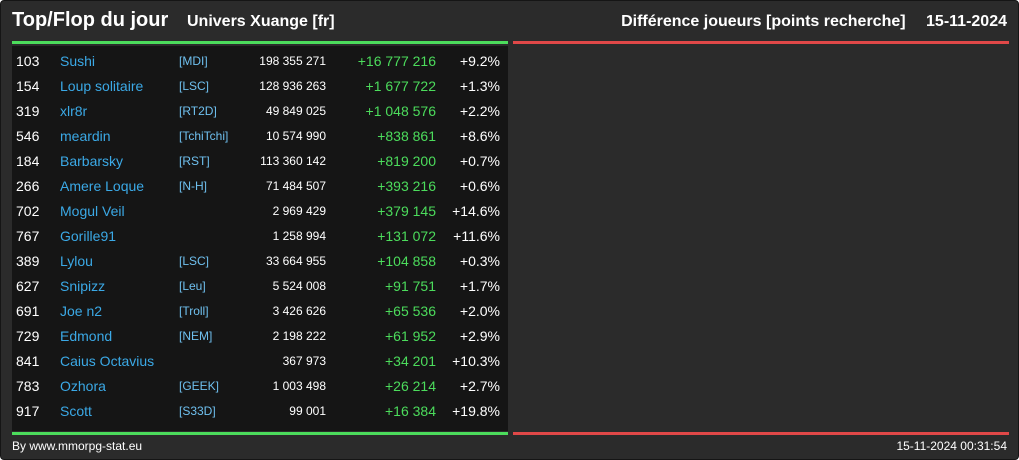 The image size is (1019, 460). What do you see at coordinates (295, 111) in the screenshot?
I see `player-total-points: 49 849 025` at bounding box center [295, 111].